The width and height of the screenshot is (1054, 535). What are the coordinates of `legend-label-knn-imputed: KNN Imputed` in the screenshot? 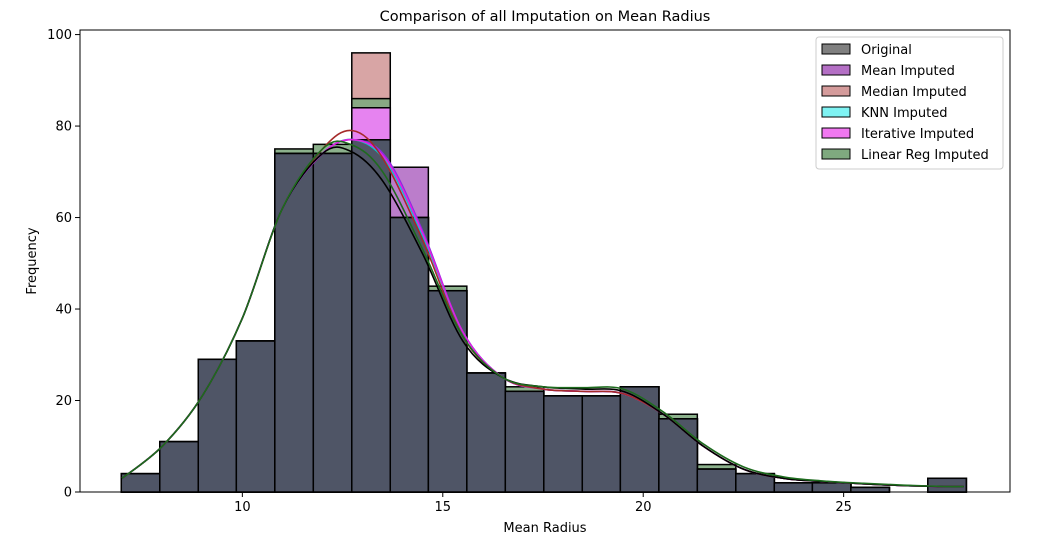 It's located at (904, 113).